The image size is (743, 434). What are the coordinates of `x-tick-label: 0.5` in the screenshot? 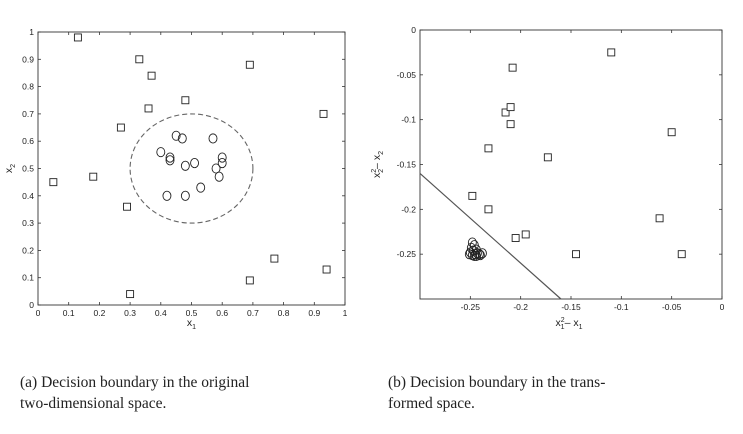 It's located at (192, 313).